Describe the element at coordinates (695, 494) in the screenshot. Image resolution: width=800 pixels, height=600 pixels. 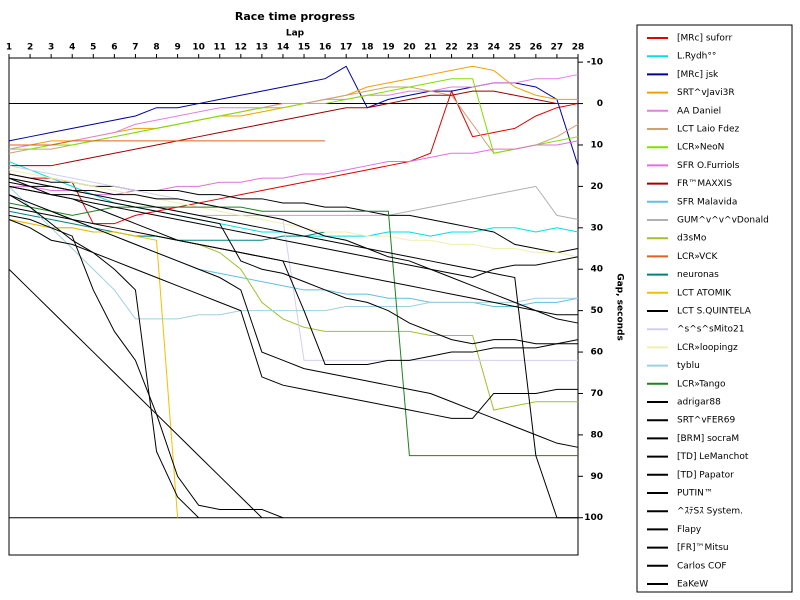
I see `legend-label: PUTIN™` at that location.